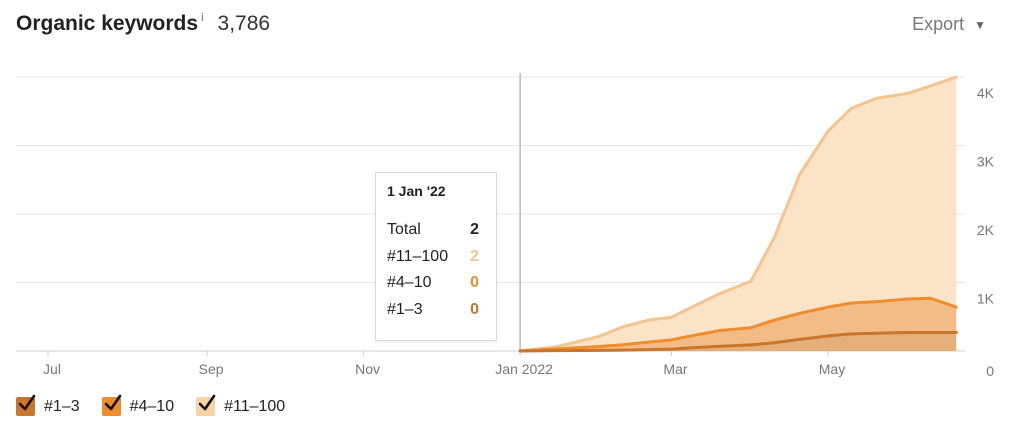 Image resolution: width=1024 pixels, height=441 pixels. I want to click on legend-item-11-100: #11–100, so click(241, 405).